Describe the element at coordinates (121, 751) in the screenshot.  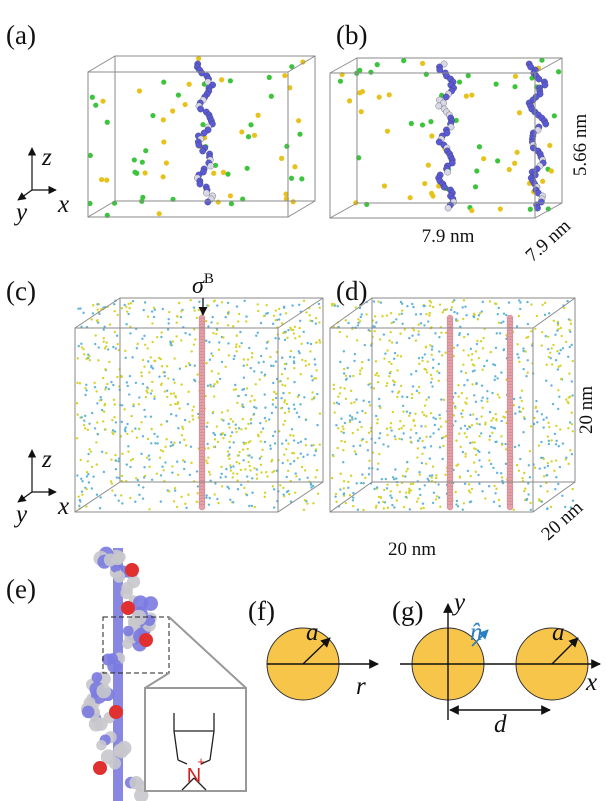
I see `atom` at that location.